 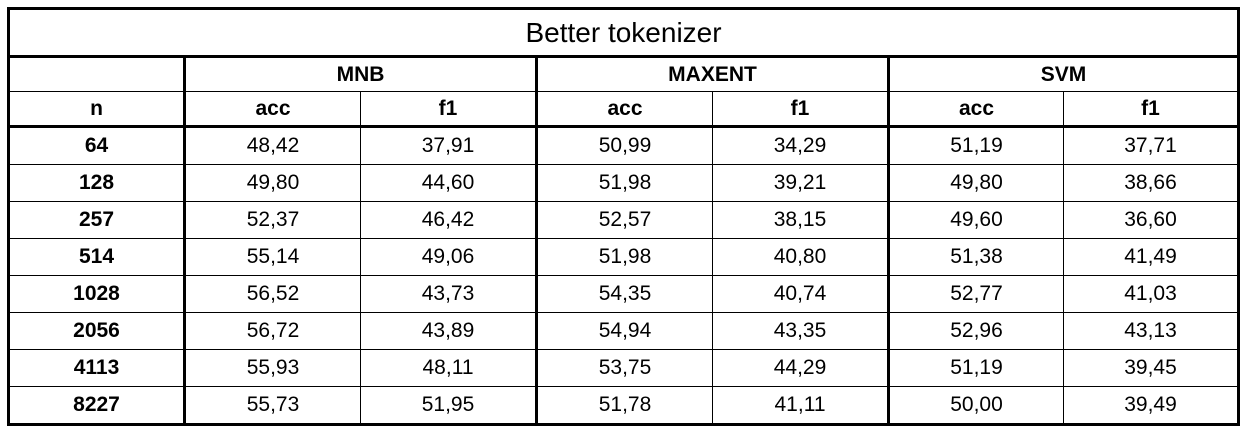 I want to click on value-cell: 51,95, so click(x=449, y=405).